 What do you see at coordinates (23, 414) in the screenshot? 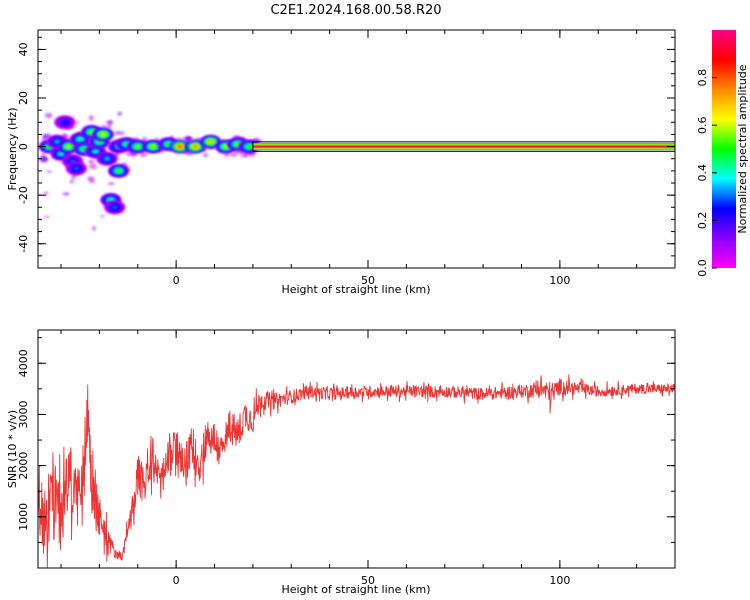
I see `y-tick-label: 3000` at bounding box center [23, 414].